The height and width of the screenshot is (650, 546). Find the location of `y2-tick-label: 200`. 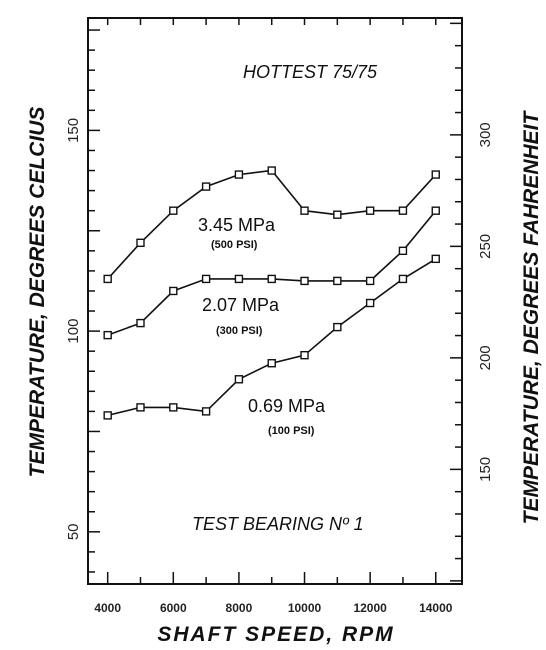

y2-tick-label: 200 is located at coordinates (485, 357).